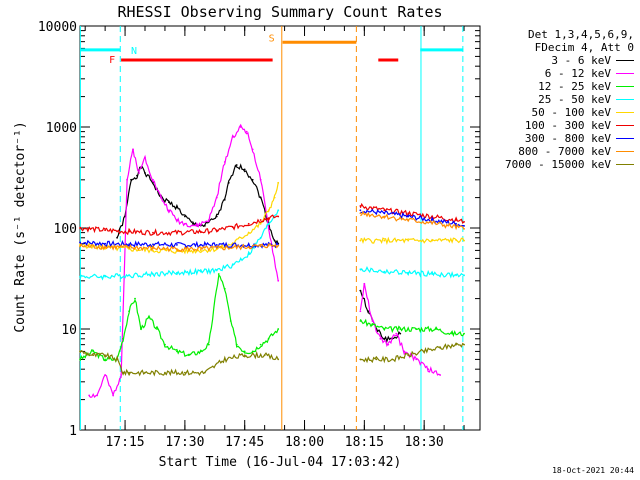 The width and height of the screenshot is (640, 480). Describe the element at coordinates (424, 442) in the screenshot. I see `x-tick-label: 18:30` at that location.